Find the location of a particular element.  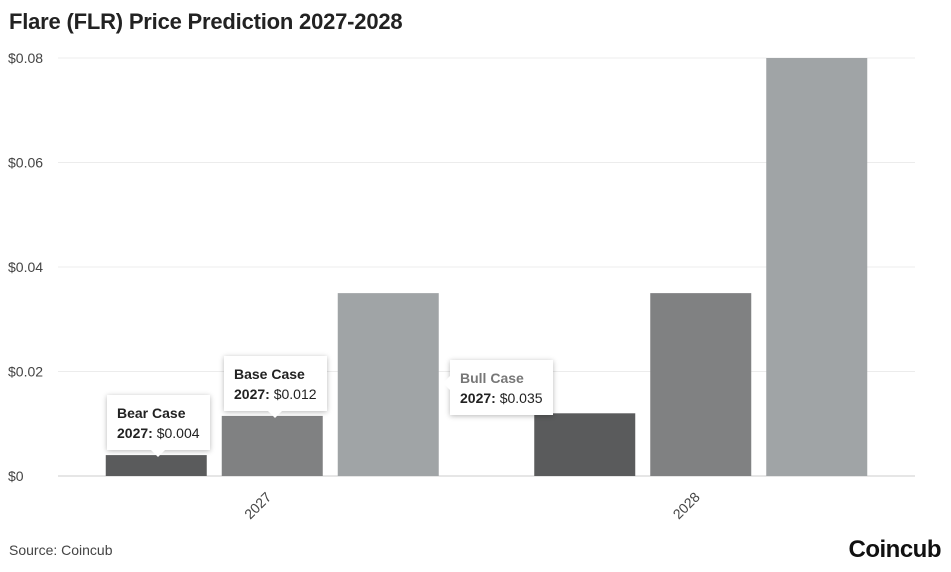

tooltip-bear-case: Bear Case 2027: $0.004 is located at coordinates (158, 426).